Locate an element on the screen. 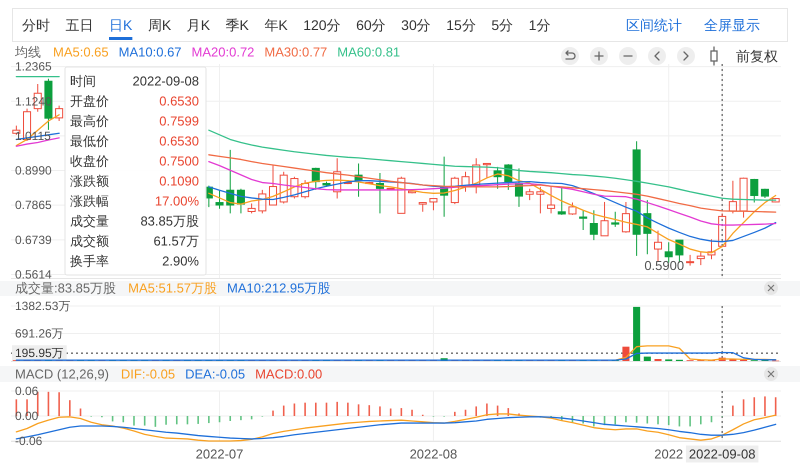 The image size is (800, 476). annotation: 2022-09-08 is located at coordinates (165, 81).